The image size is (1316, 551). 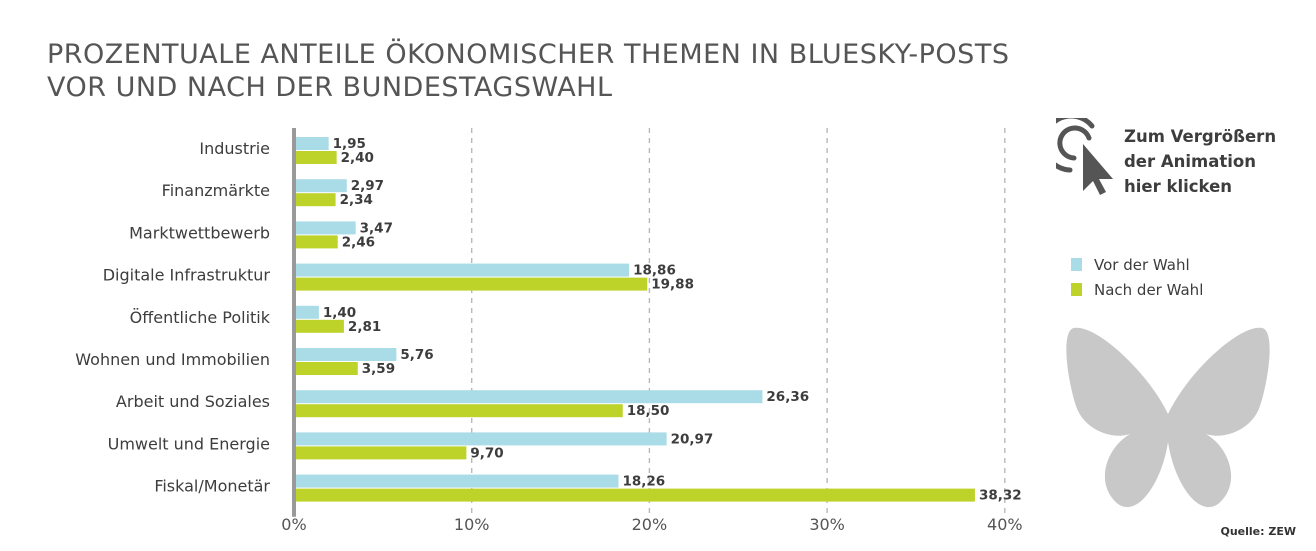 I want to click on cta-line-3: hier klicken, so click(x=1178, y=186).